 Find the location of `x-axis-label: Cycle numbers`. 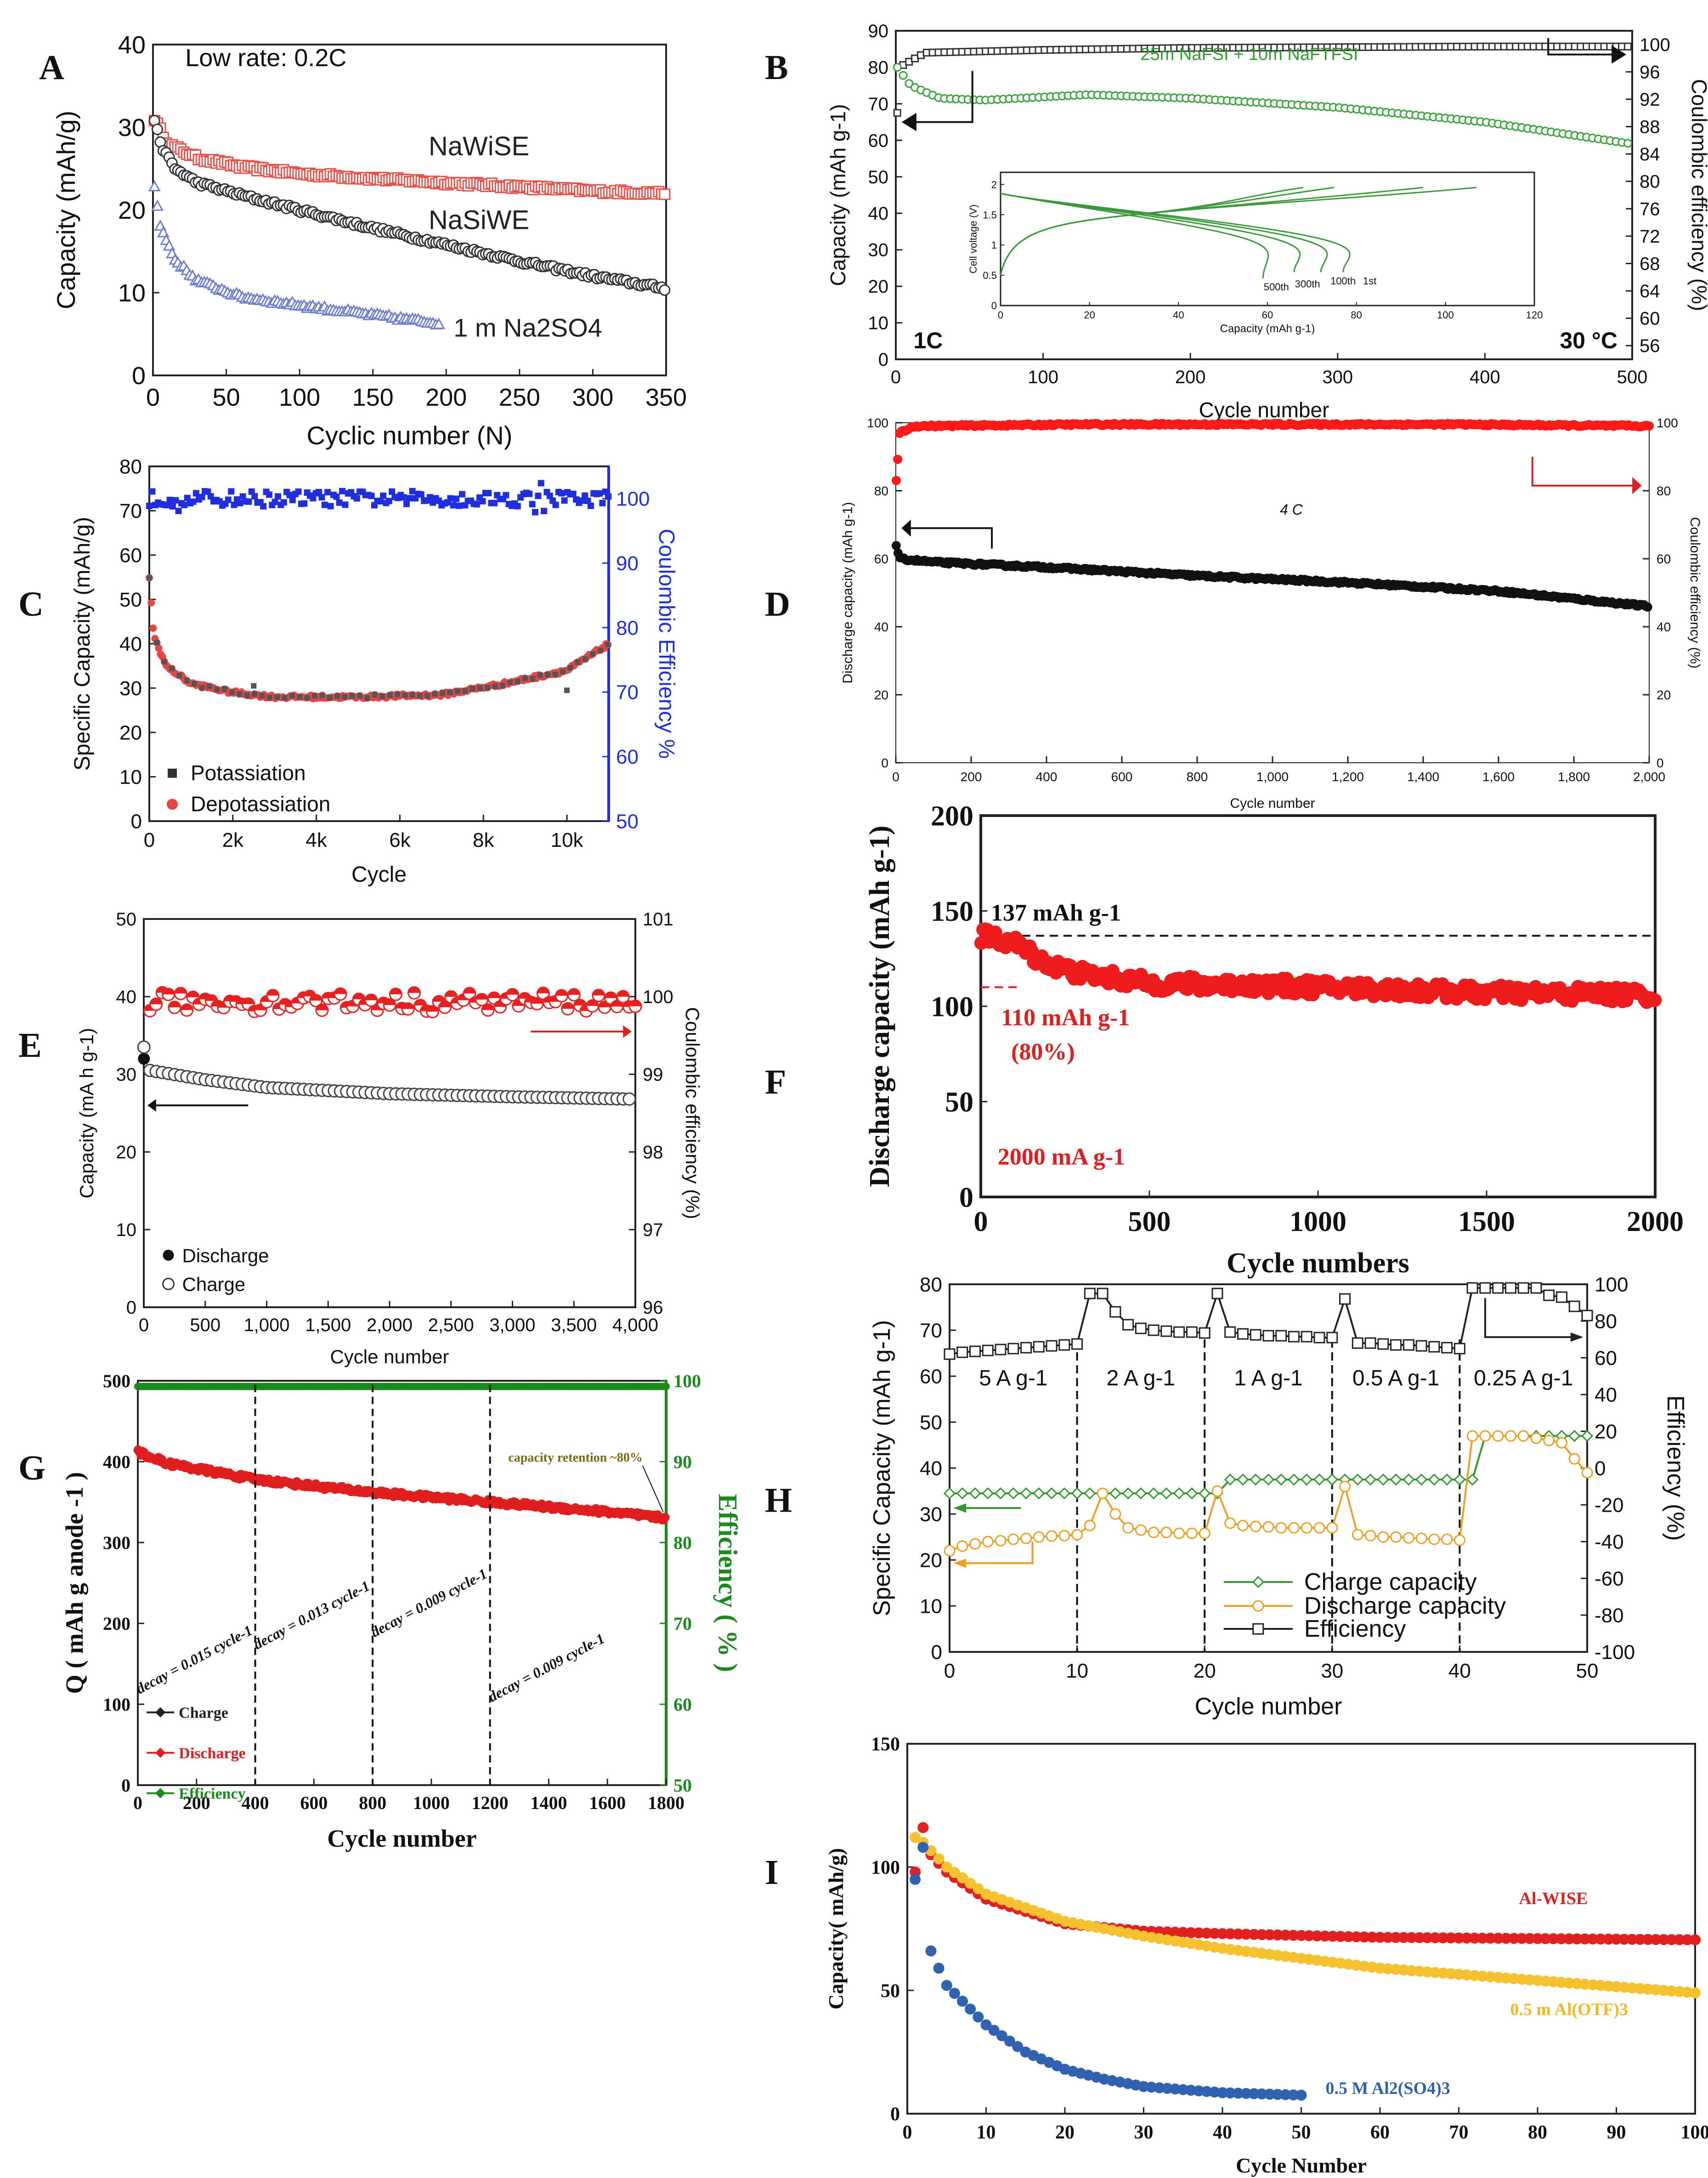

x-axis-label: Cycle numbers is located at coordinates (1318, 1263).